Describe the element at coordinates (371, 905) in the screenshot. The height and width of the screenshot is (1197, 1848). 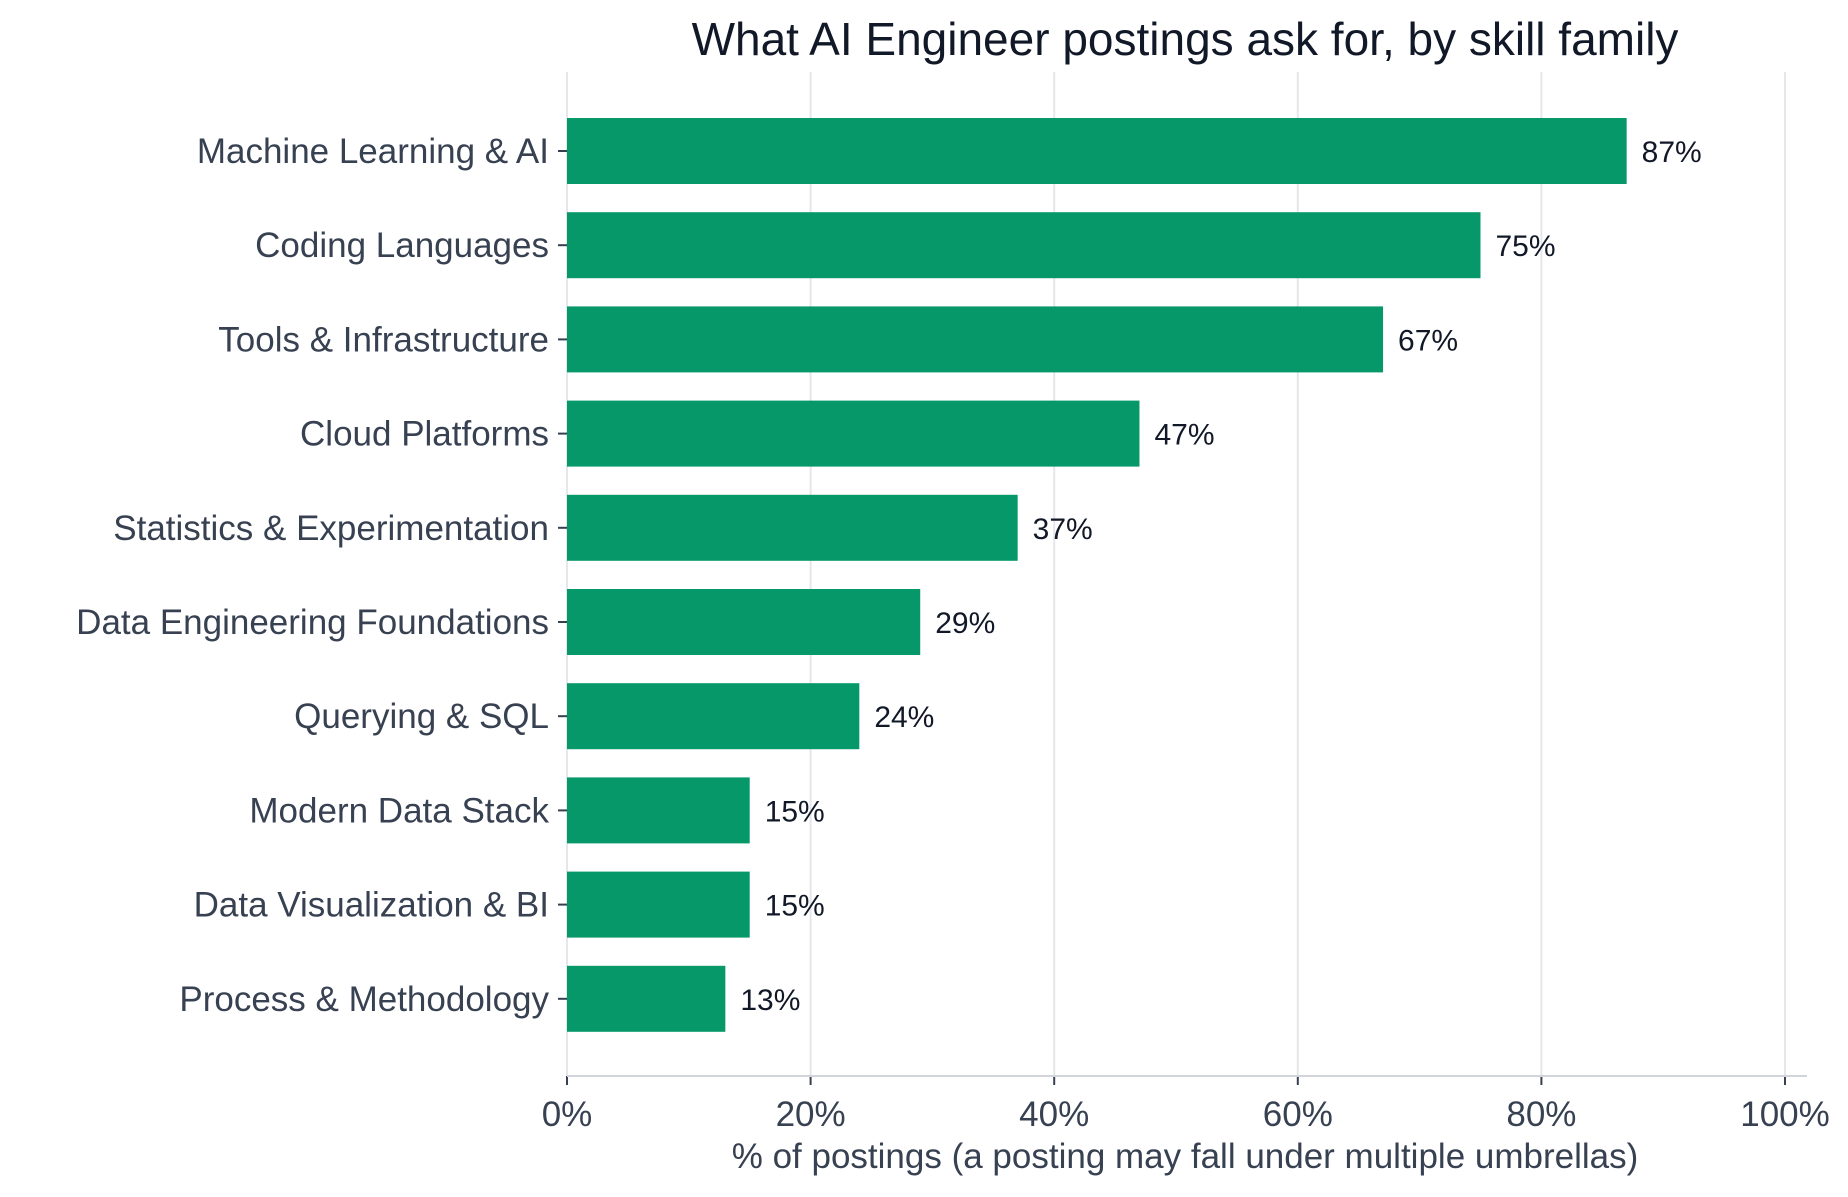
I see `category-label: Data Visualization & BI` at that location.